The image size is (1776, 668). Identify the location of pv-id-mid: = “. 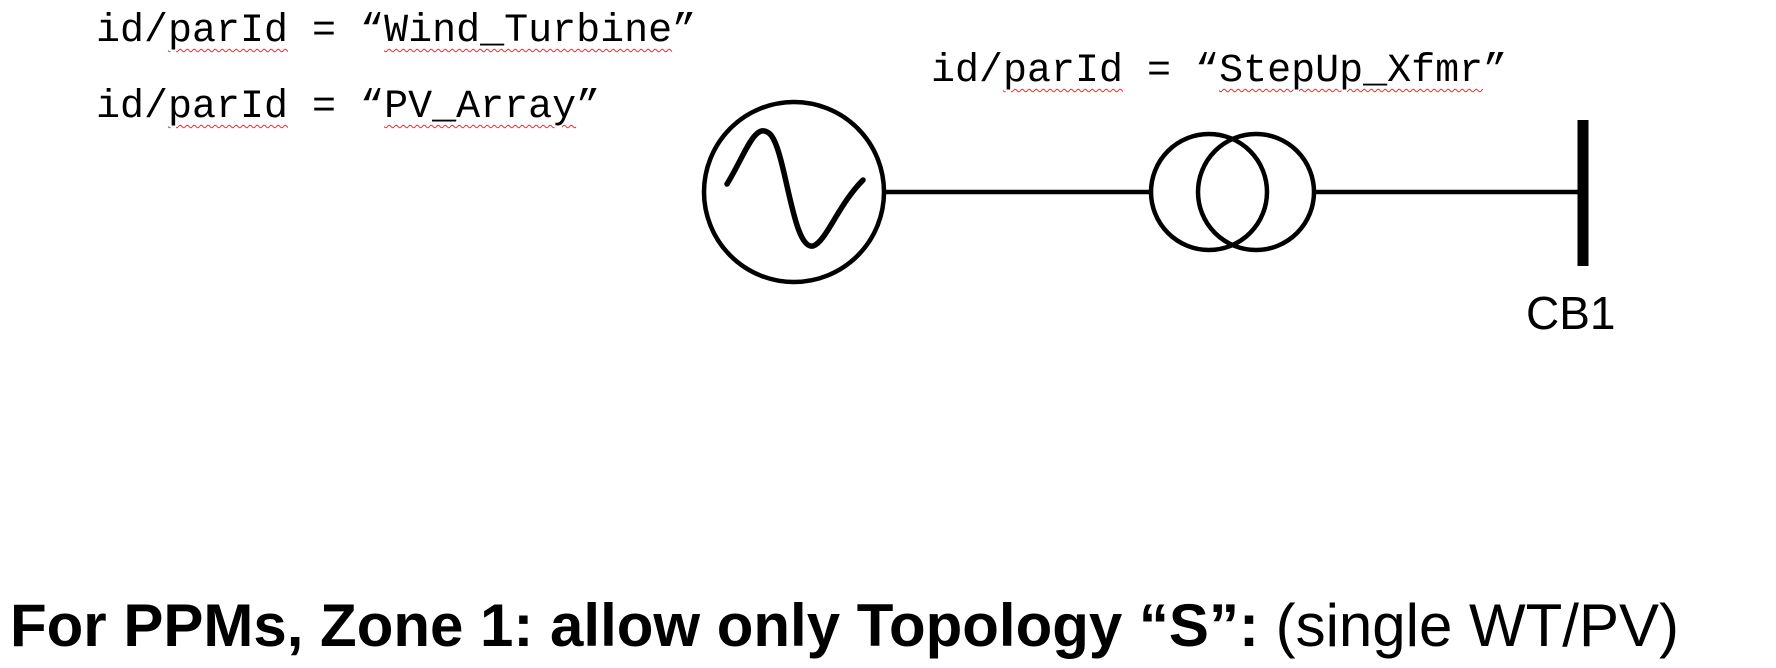
(336, 107).